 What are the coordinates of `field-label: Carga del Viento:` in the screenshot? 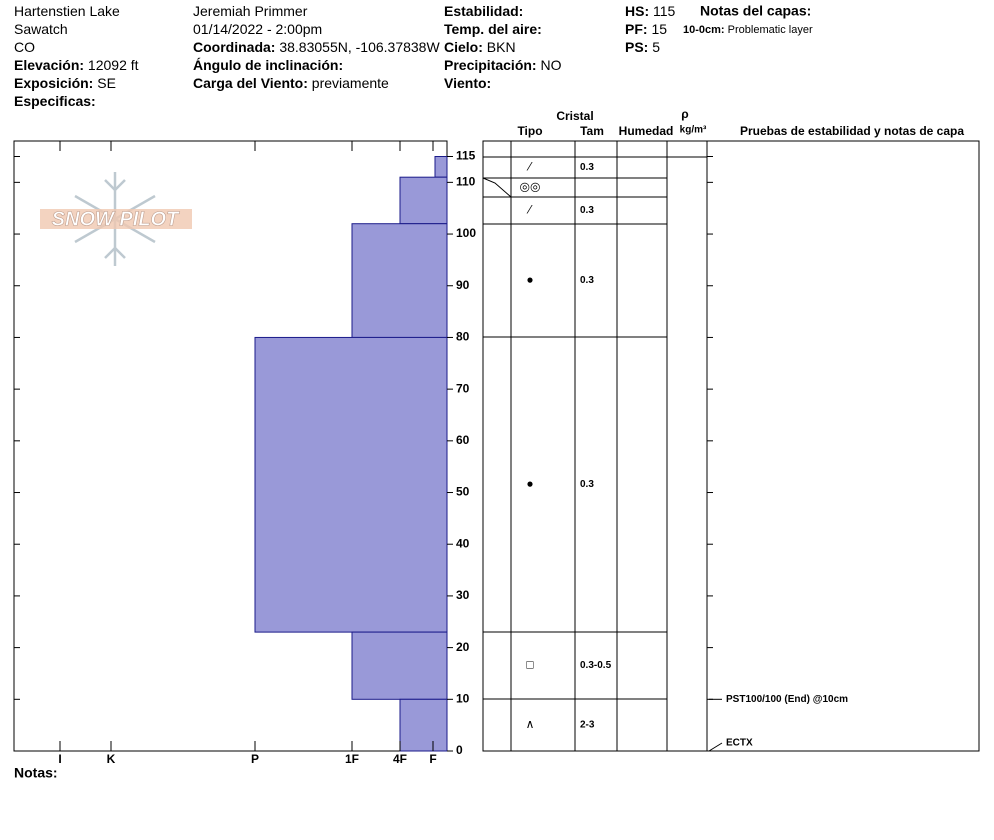 It's located at (250, 83).